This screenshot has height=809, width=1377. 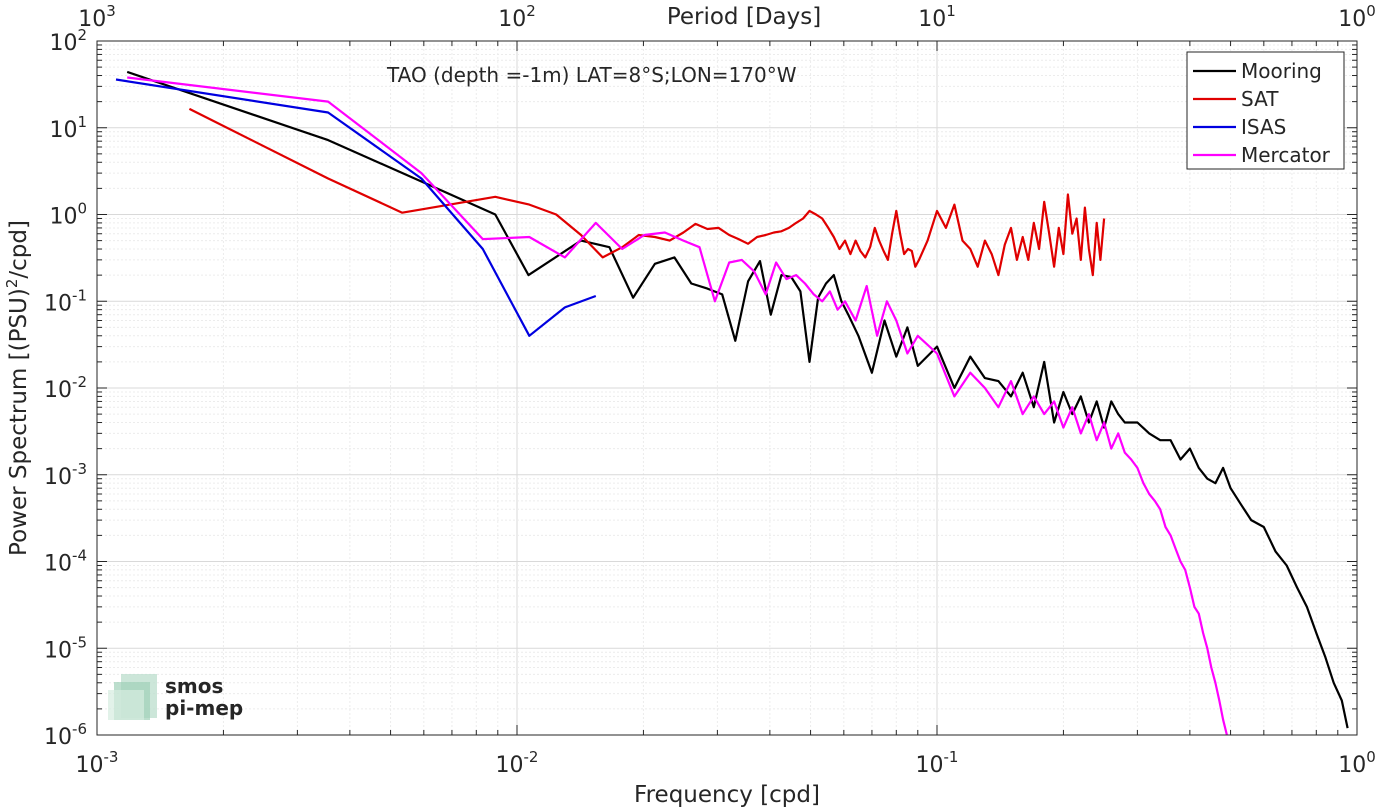 What do you see at coordinates (1263, 127) in the screenshot?
I see `legend-label-isas: ISAS` at bounding box center [1263, 127].